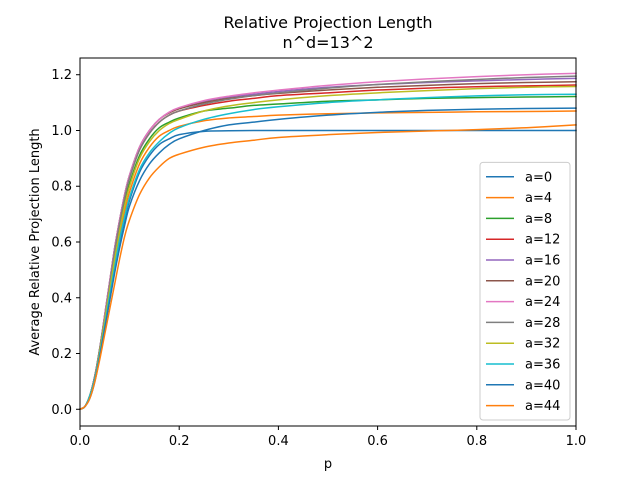 This screenshot has height=480, width=640. Describe the element at coordinates (61, 243) in the screenshot. I see `y-tick-label: 0.6` at that location.